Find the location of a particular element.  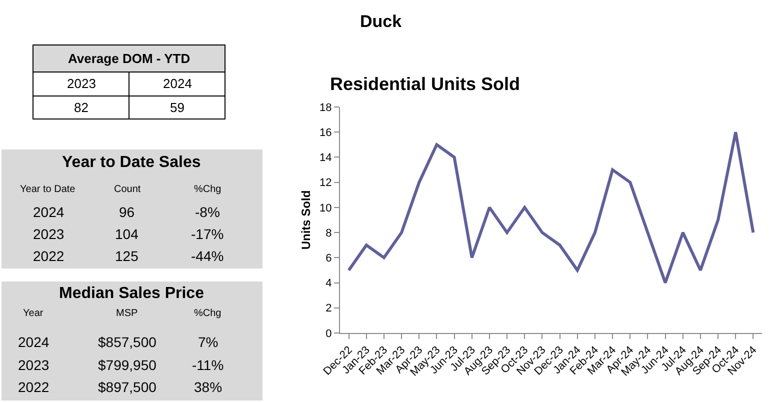

text: Median Sales Price is located at coordinates (131, 293).